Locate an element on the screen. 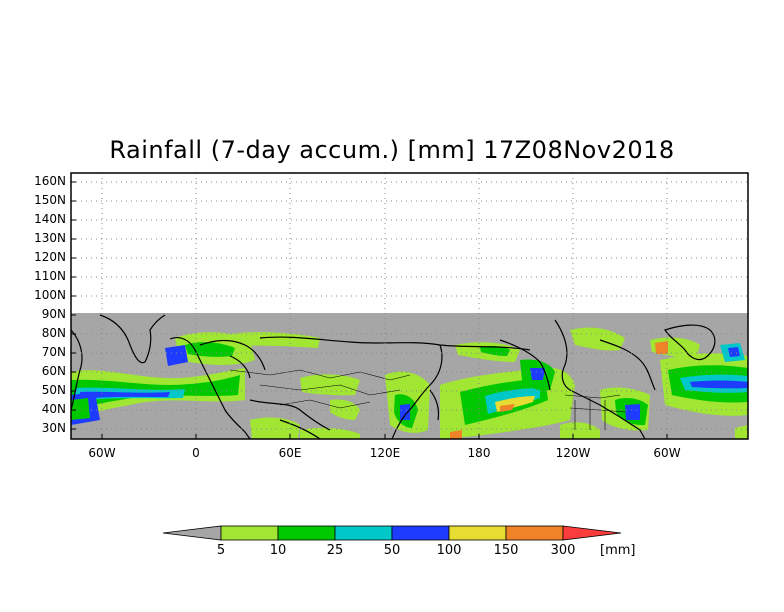  lon-label: 120W is located at coordinates (573, 453).